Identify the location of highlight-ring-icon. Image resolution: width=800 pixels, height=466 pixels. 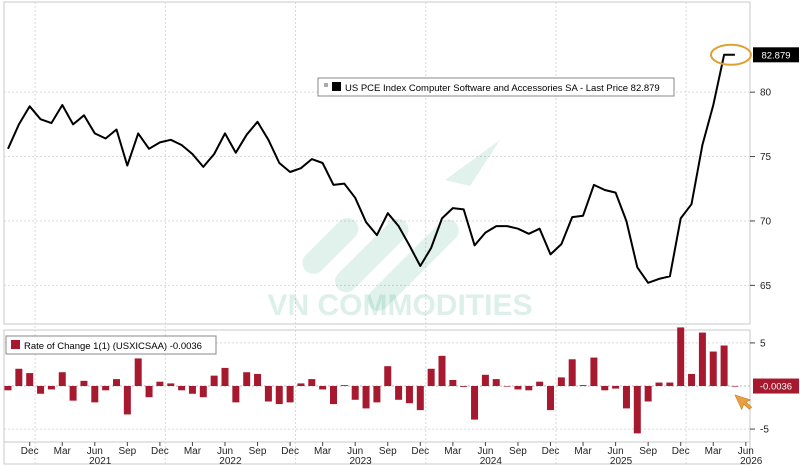
(730, 54).